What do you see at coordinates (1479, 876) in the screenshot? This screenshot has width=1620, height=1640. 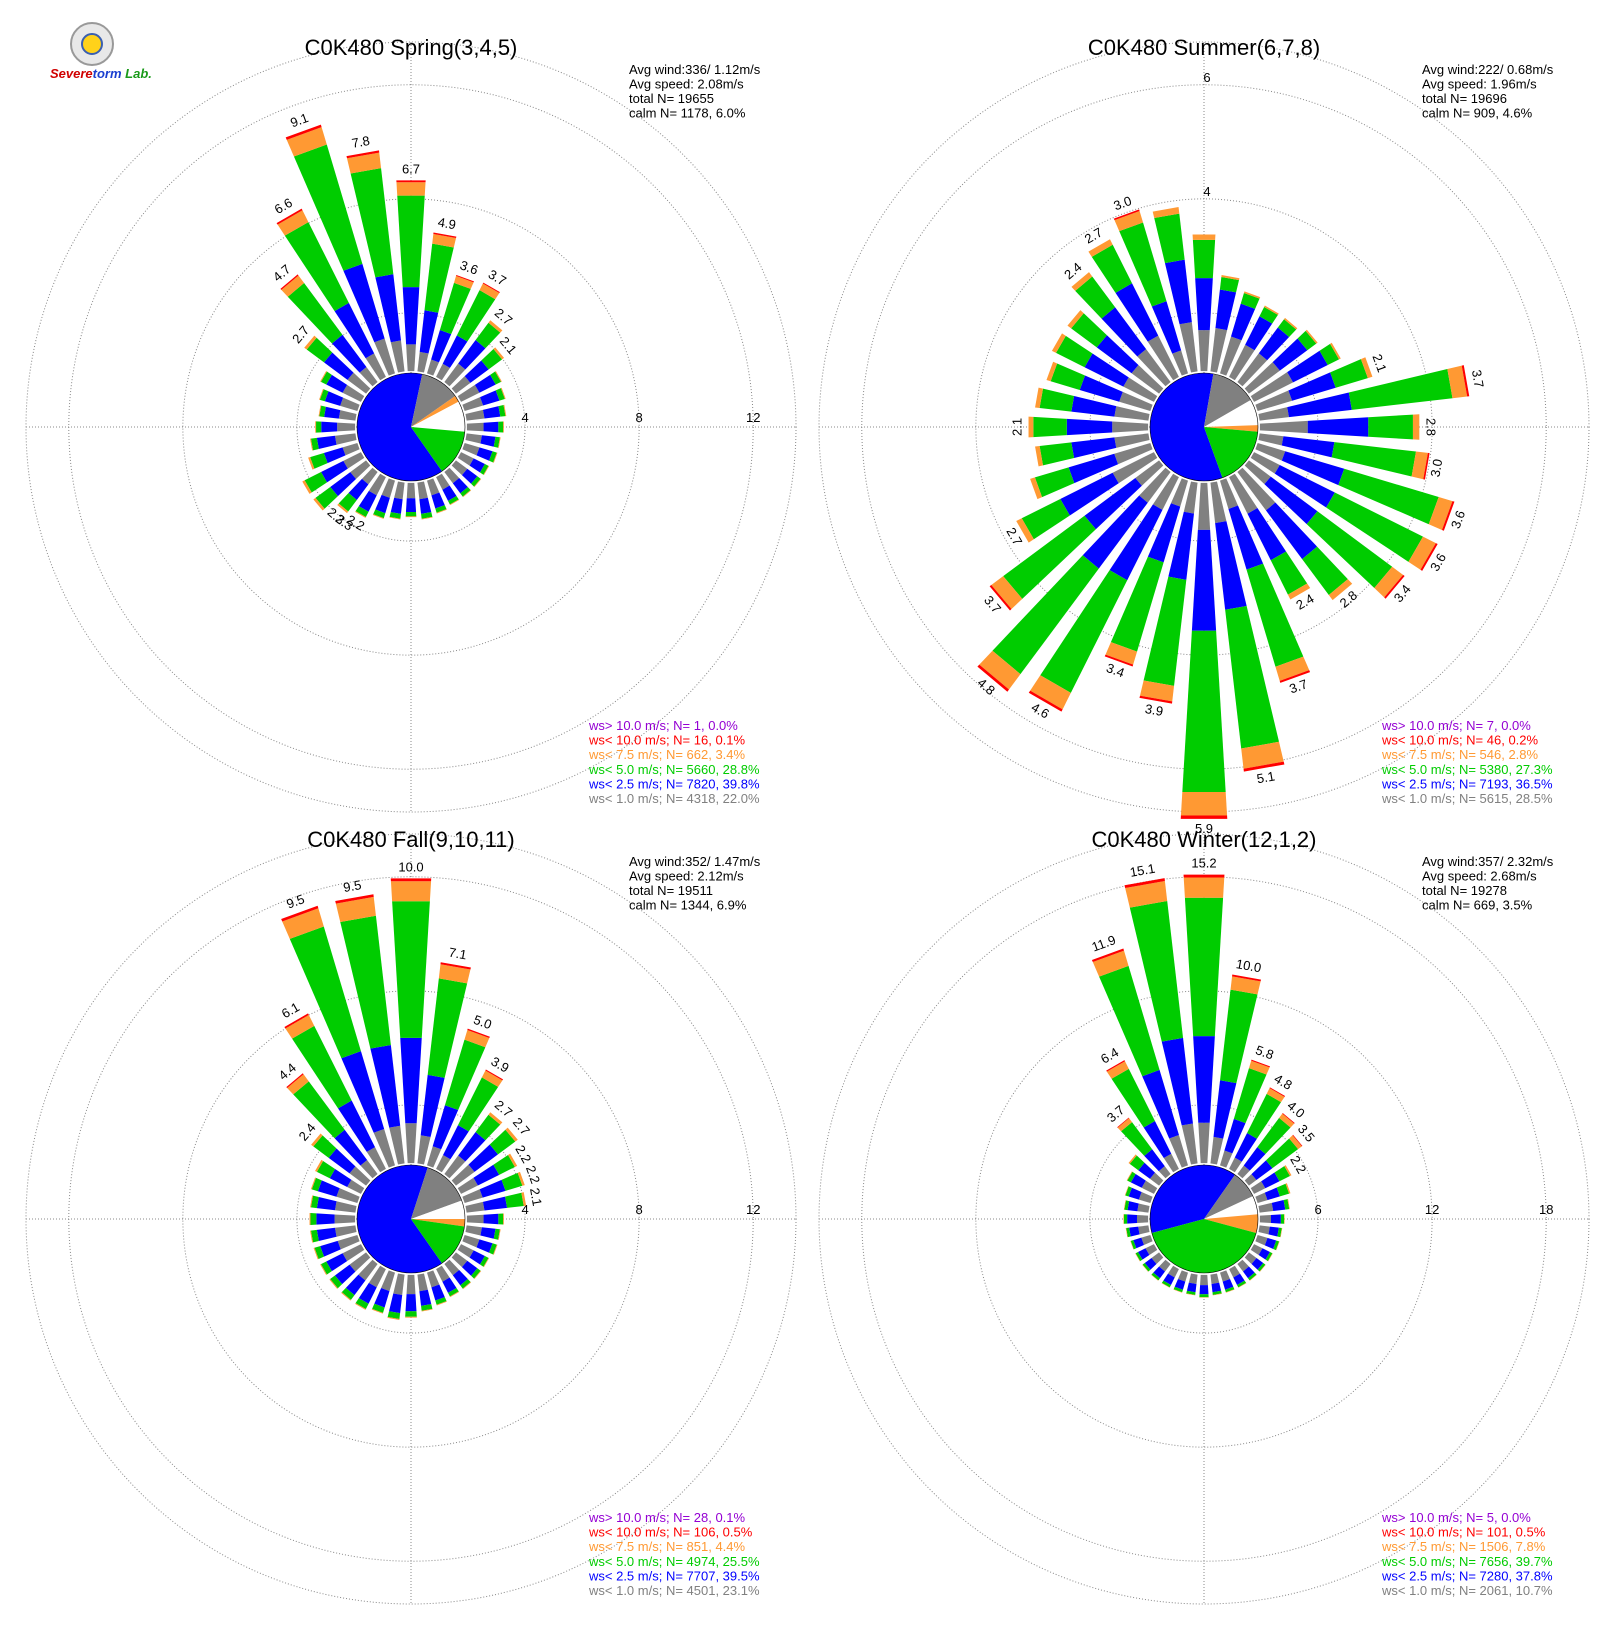 I see `stats-line: Avg speed: 2.68m/s` at bounding box center [1479, 876].